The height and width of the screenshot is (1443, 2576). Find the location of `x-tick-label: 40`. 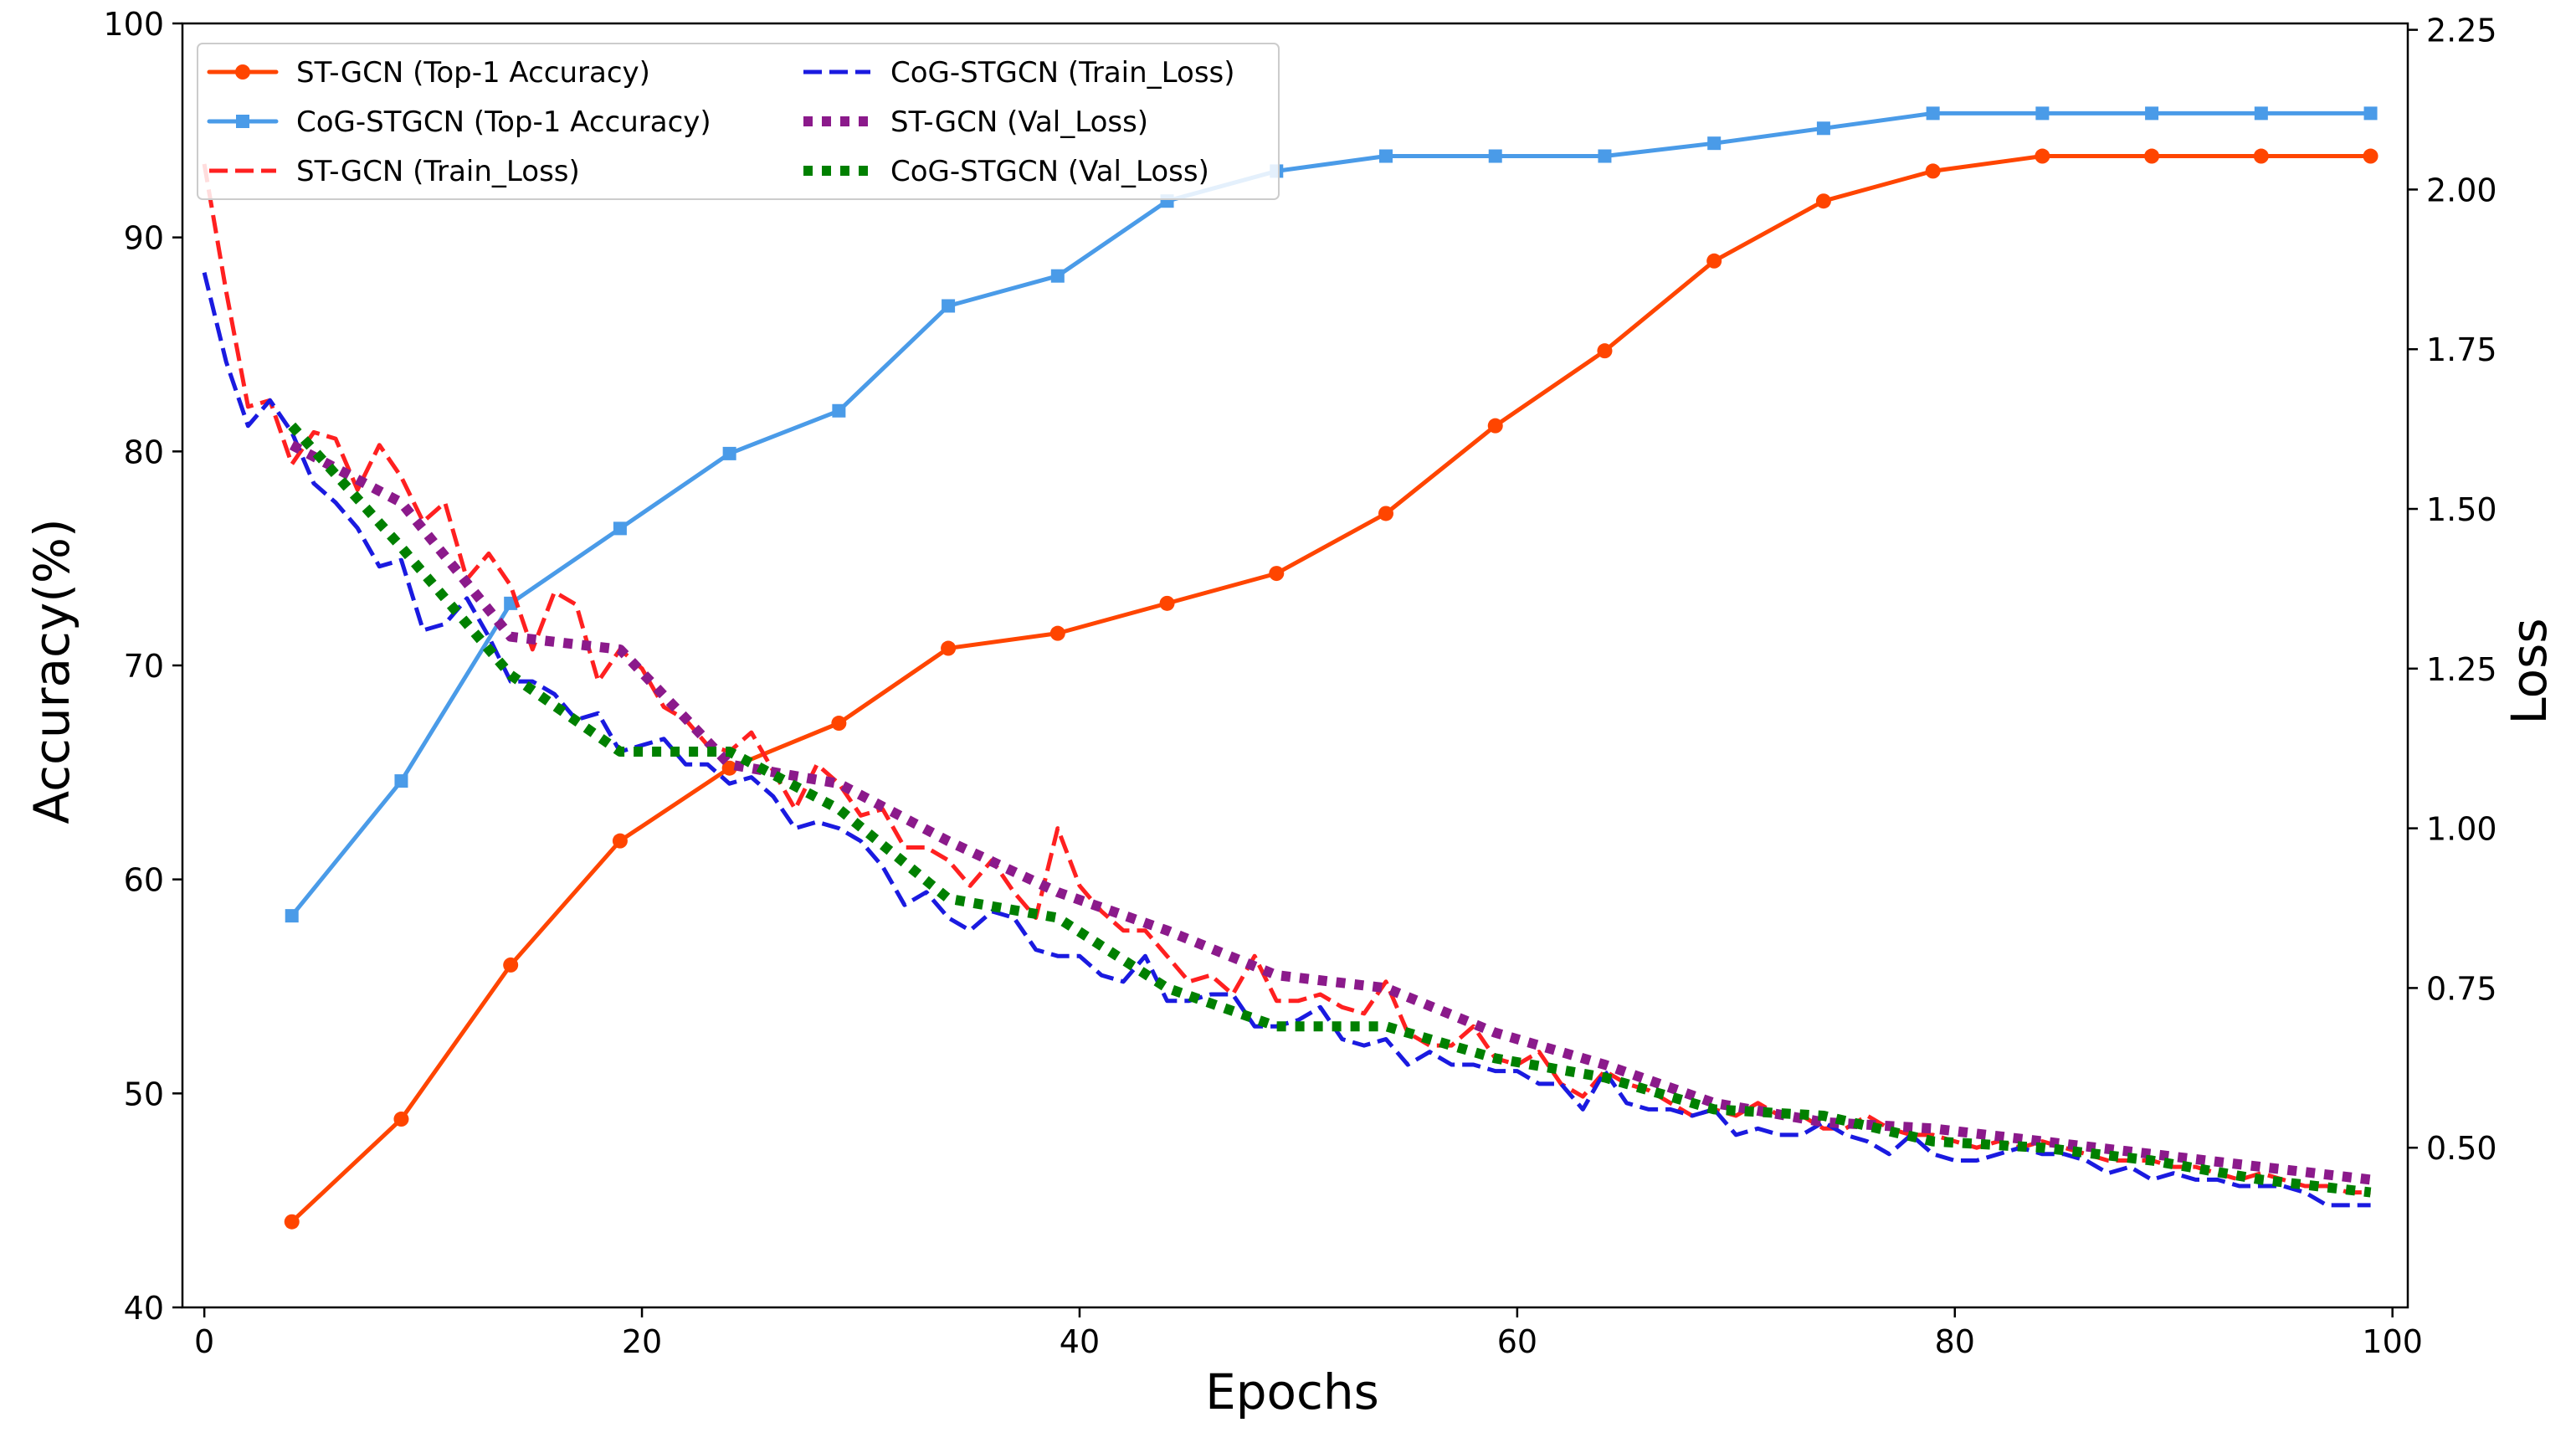

x-tick-label: 40 is located at coordinates (1080, 1341).